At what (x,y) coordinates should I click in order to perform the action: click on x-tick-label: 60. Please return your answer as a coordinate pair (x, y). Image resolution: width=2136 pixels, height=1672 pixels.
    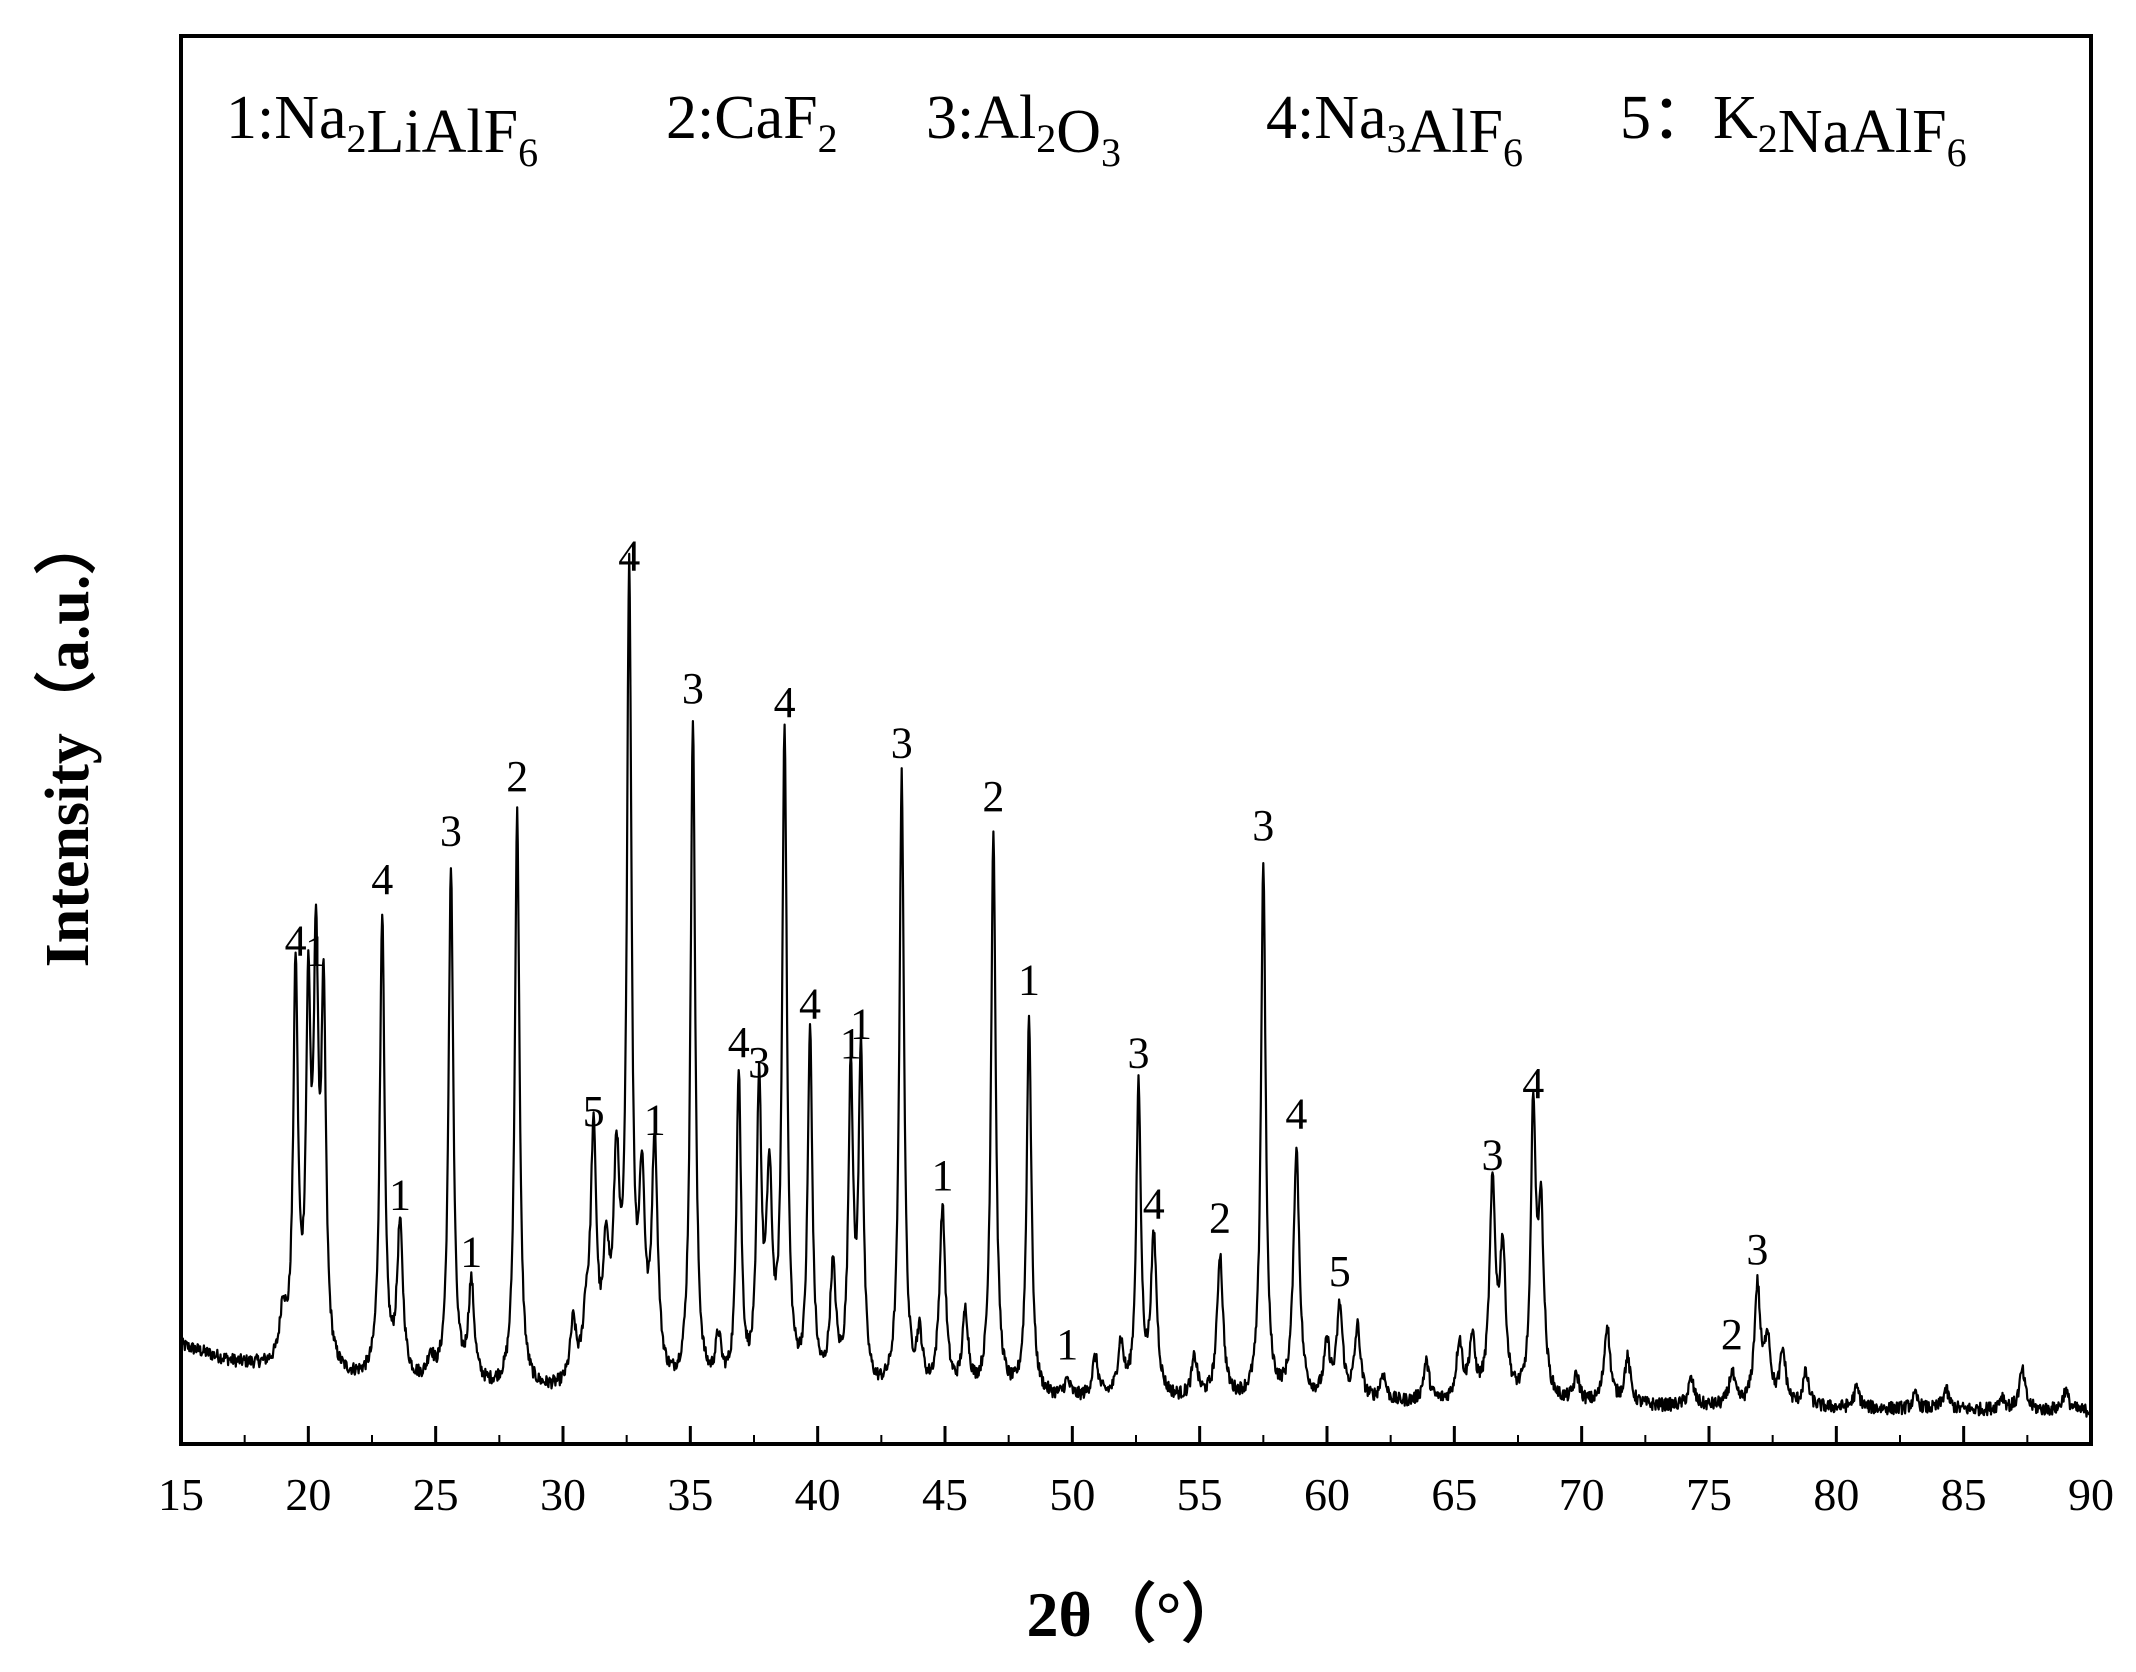
    Looking at the image, I should click on (1327, 1494).